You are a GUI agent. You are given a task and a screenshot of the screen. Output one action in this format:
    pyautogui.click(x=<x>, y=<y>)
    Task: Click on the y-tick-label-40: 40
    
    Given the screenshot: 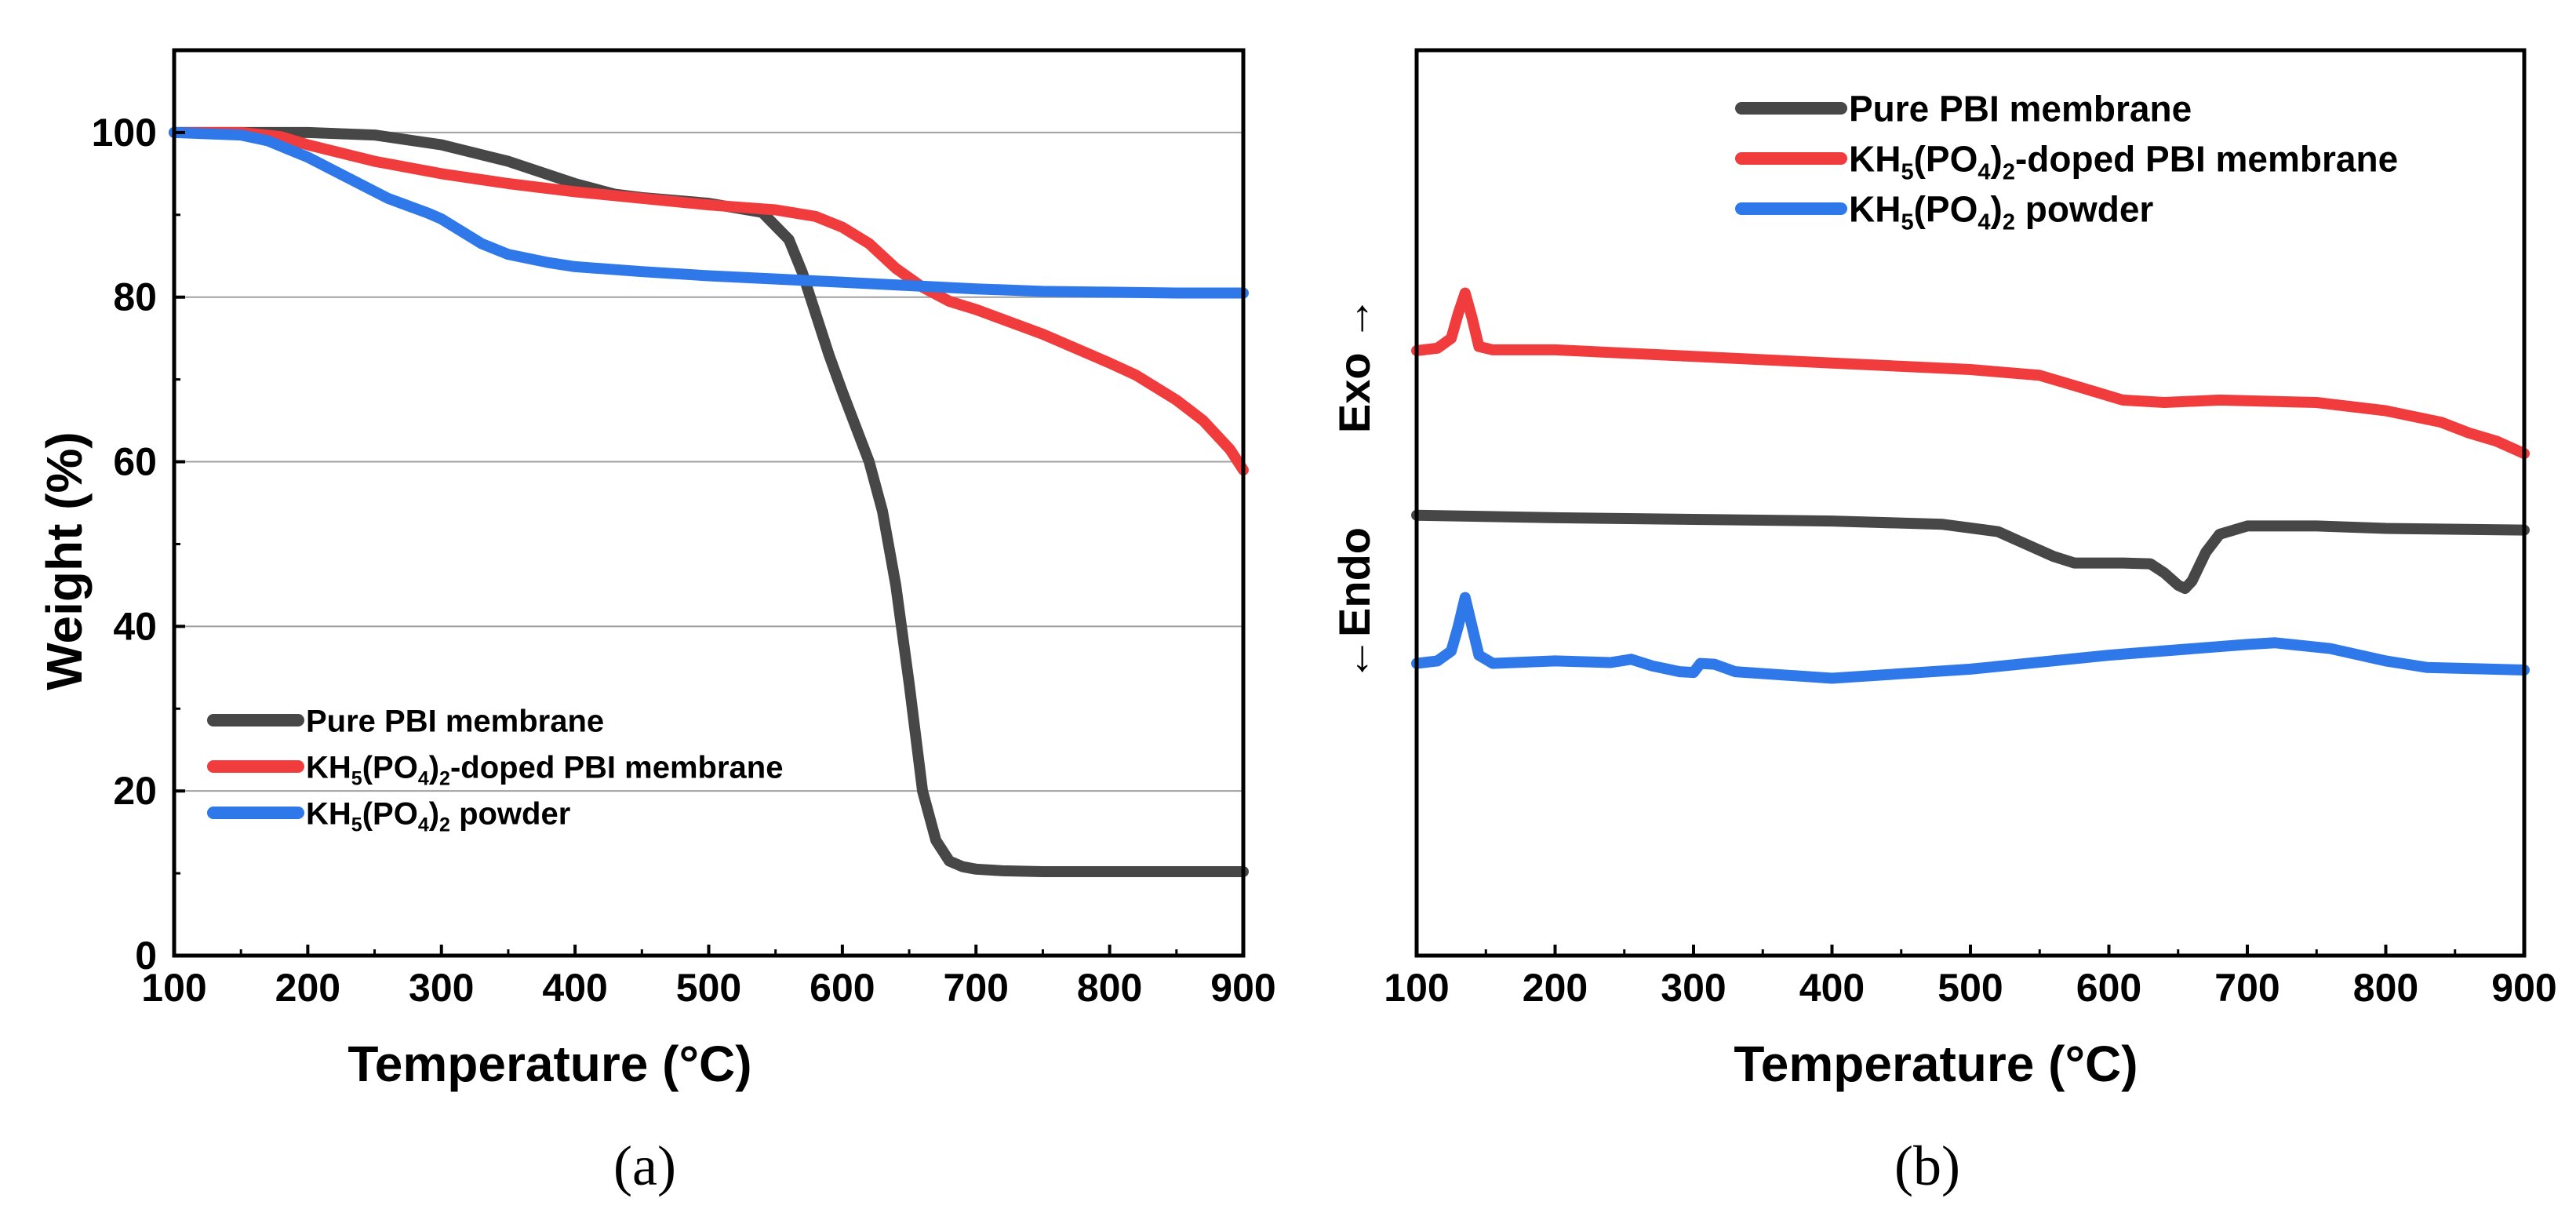 What is the action you would take?
    pyautogui.click(x=135, y=626)
    